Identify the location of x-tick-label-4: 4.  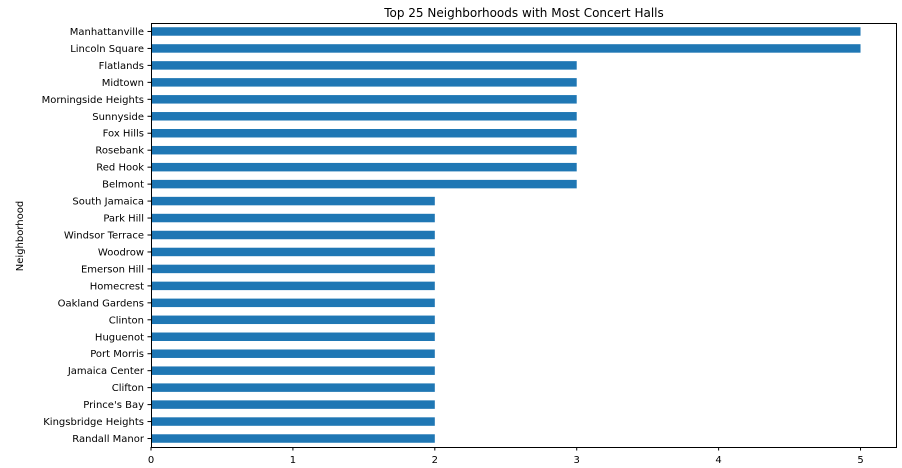
(718, 460).